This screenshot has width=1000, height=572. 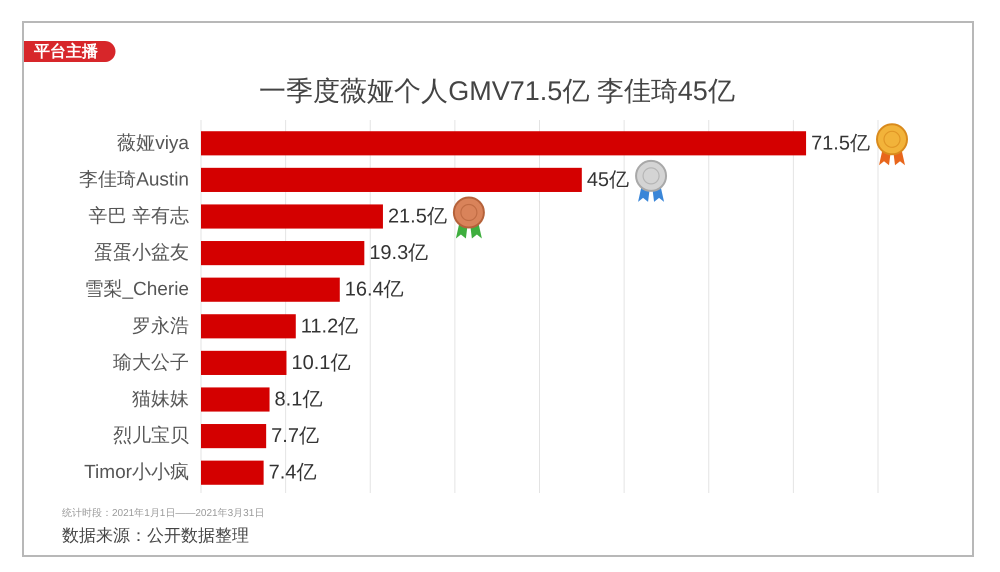 What do you see at coordinates (136, 473) in the screenshot?
I see `y-tick-label: Timor小小疯` at bounding box center [136, 473].